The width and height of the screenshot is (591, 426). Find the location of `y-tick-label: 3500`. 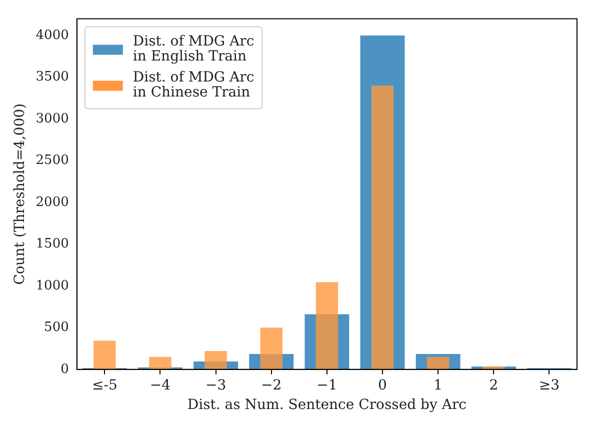

y-tick-label: 3500 is located at coordinates (52, 77).